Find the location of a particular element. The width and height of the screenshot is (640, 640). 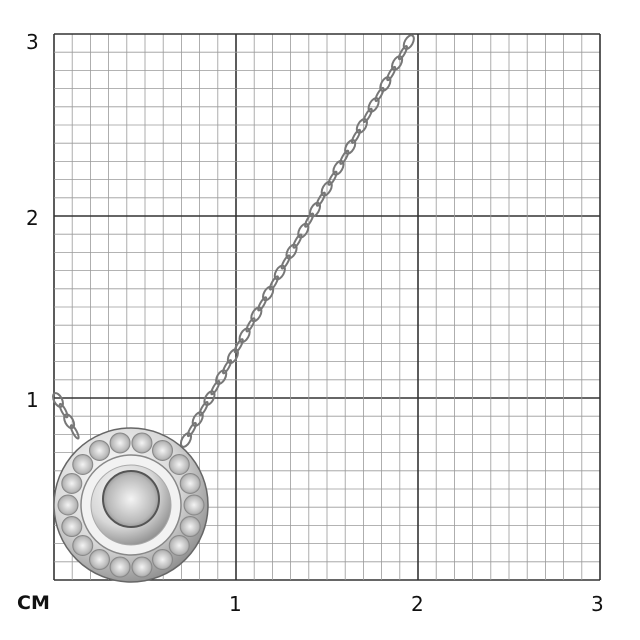

halo-stones is located at coordinates (131, 505).